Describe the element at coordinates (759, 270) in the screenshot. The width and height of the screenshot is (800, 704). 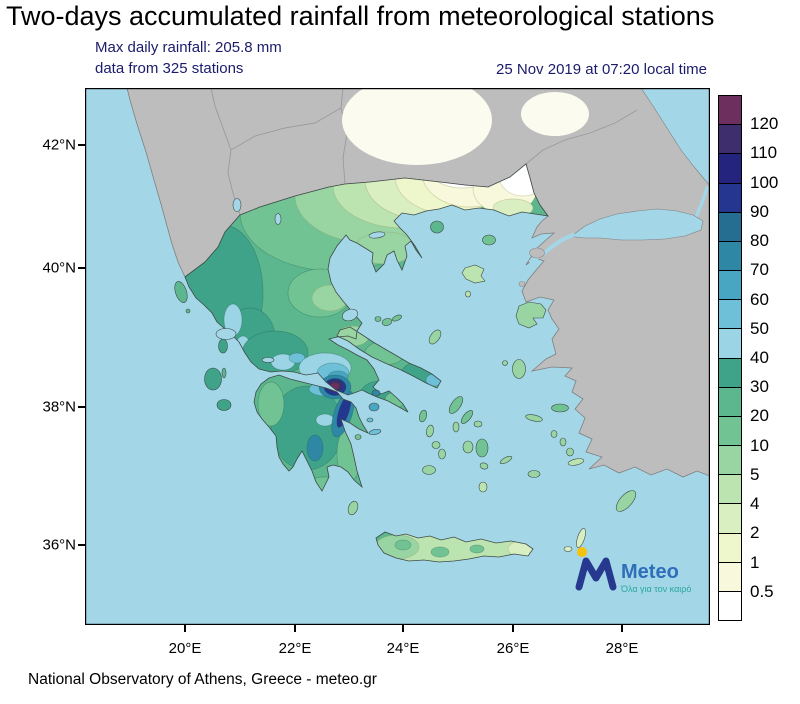
I see `colorbar-label: 70` at that location.